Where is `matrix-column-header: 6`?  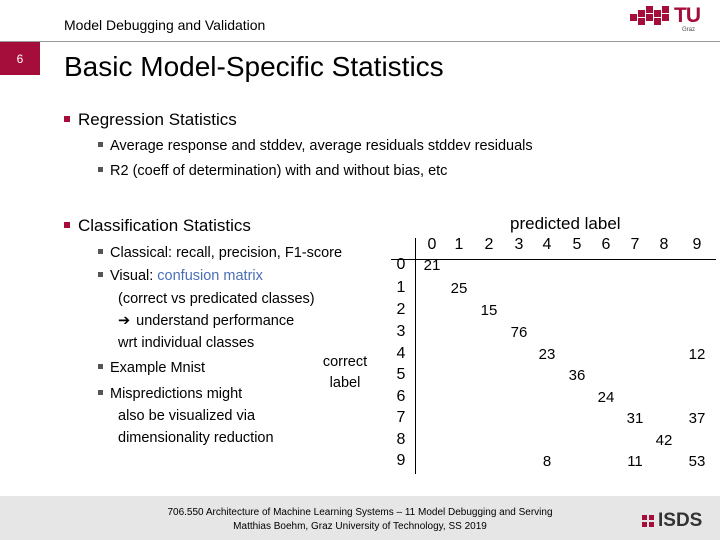
matrix-column-header: 6 is located at coordinates (606, 244).